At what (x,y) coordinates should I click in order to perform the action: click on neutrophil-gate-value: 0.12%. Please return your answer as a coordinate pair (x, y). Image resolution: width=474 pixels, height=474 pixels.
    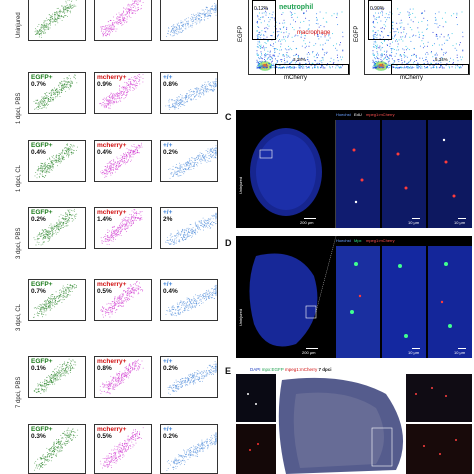
    Looking at the image, I should click on (261, 9).